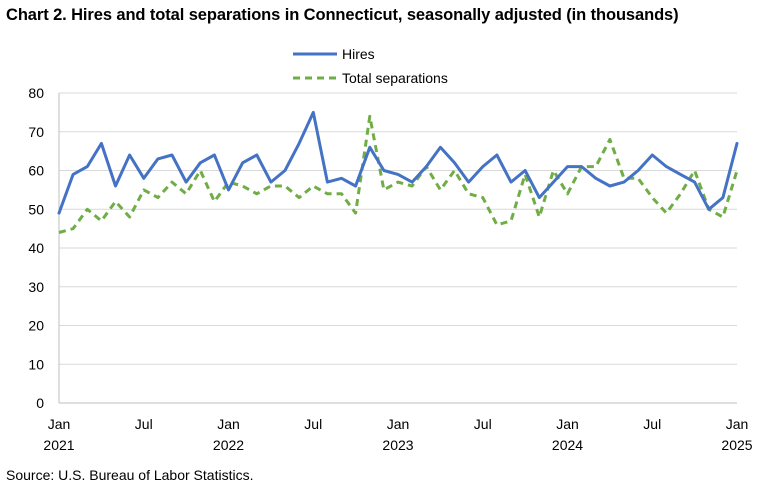 The width and height of the screenshot is (780, 489). Describe the element at coordinates (36, 248) in the screenshot. I see `y-tick-label: 40` at that location.